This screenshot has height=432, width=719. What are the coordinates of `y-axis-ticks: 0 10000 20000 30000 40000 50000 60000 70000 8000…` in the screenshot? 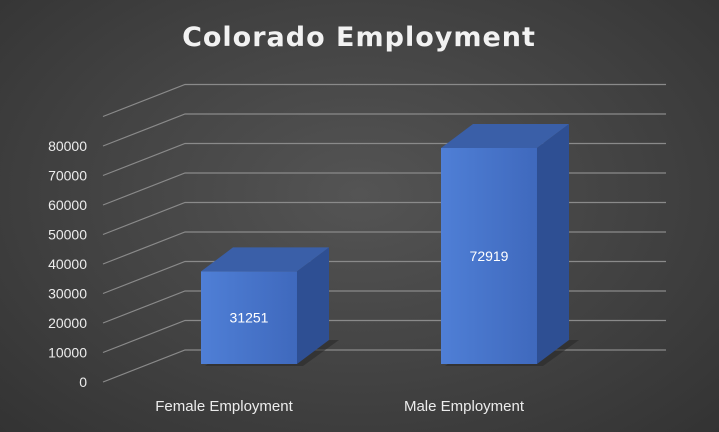 It's located at (67, 264).